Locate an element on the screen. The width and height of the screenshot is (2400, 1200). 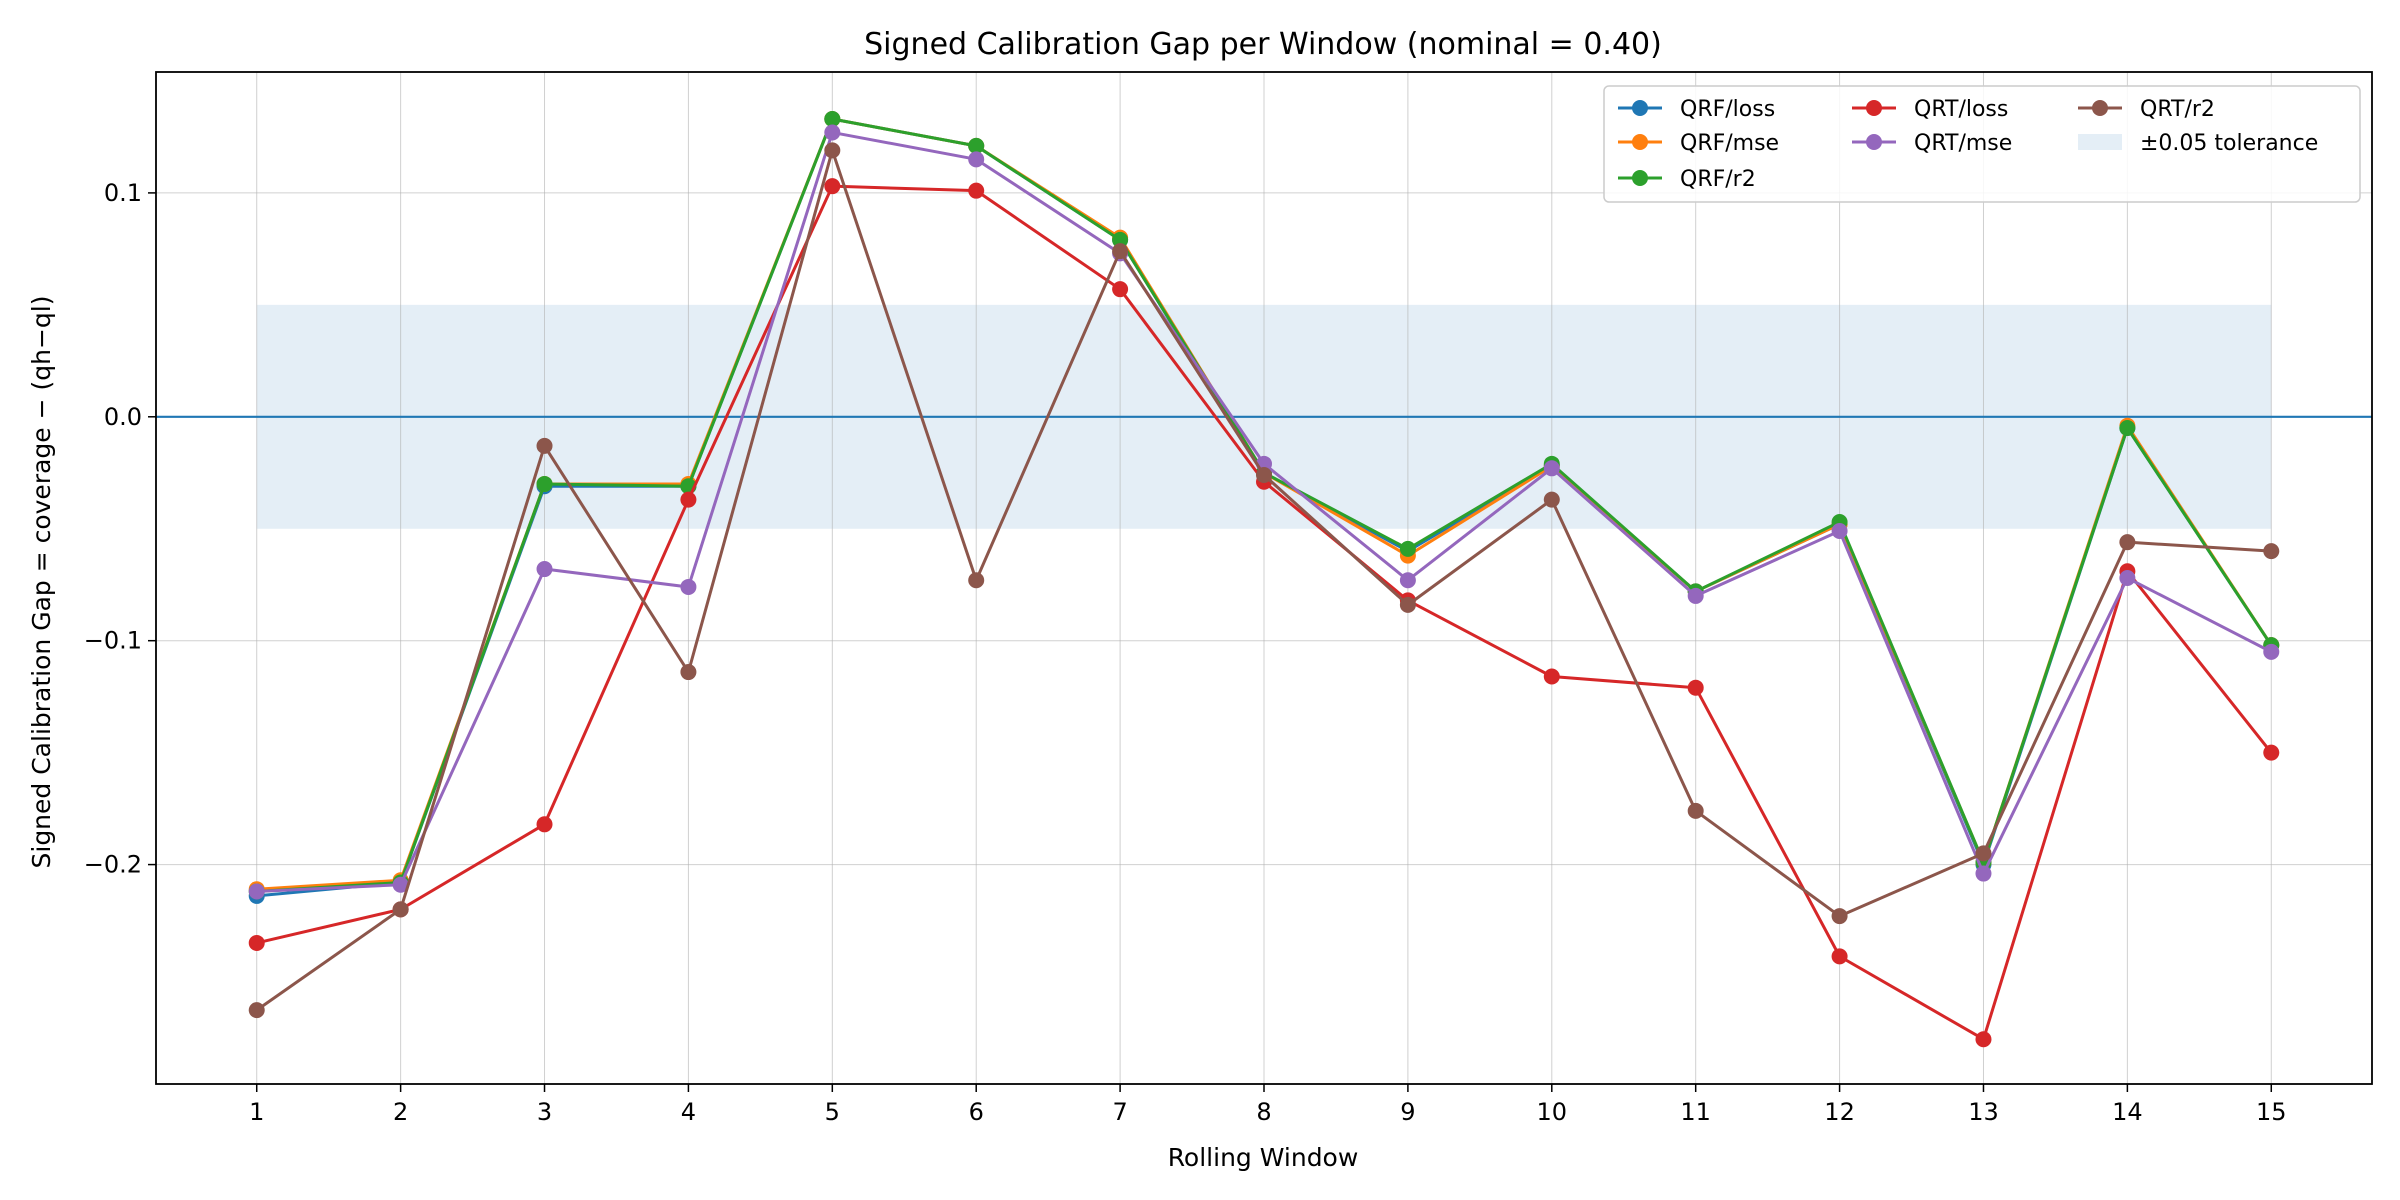
legend-label: ±0.05 tolerance is located at coordinates (2229, 143).